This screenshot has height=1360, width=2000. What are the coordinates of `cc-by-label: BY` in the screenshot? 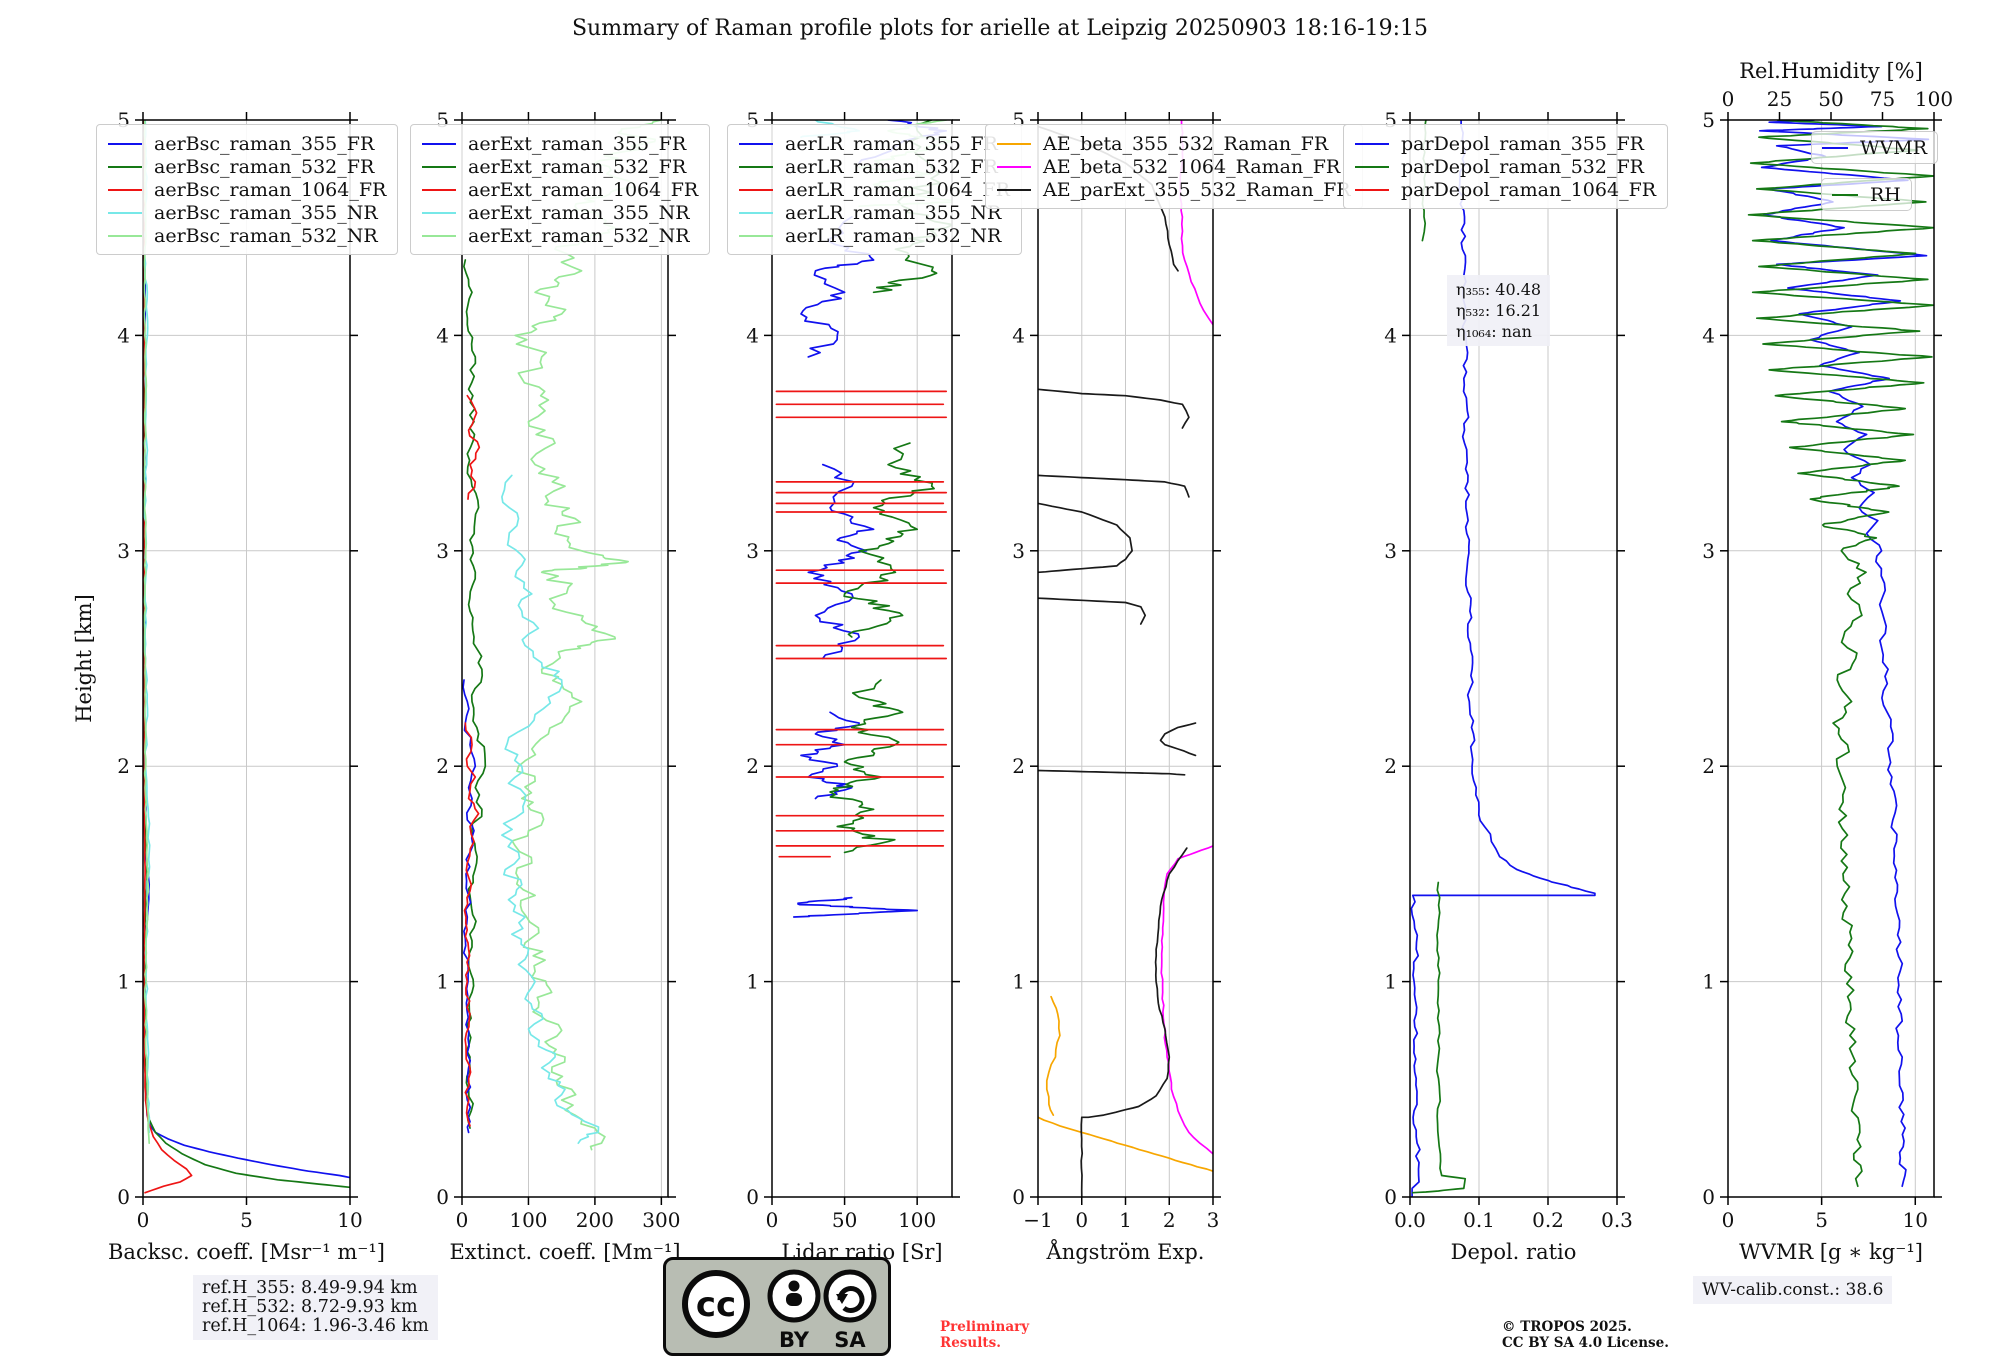 It's located at (794, 1340).